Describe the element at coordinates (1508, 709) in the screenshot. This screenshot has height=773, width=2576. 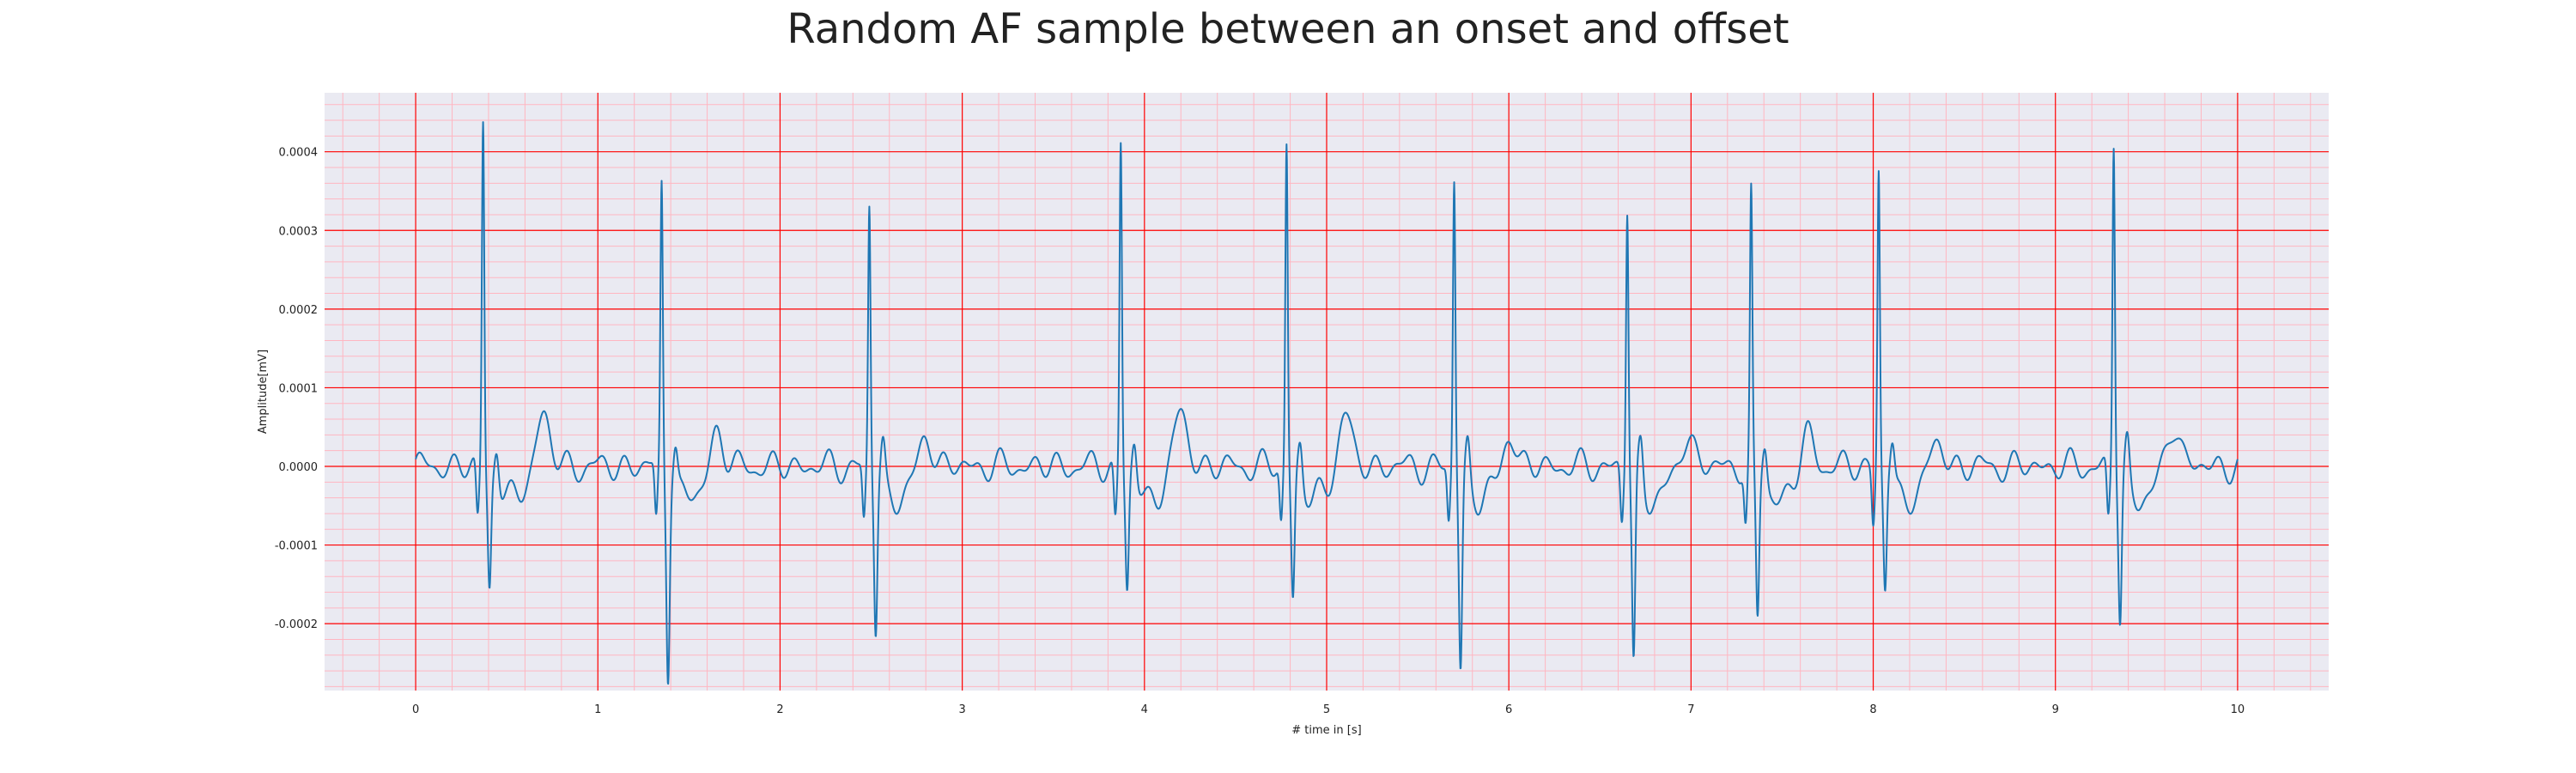
I see `x-tick-label: 6` at that location.